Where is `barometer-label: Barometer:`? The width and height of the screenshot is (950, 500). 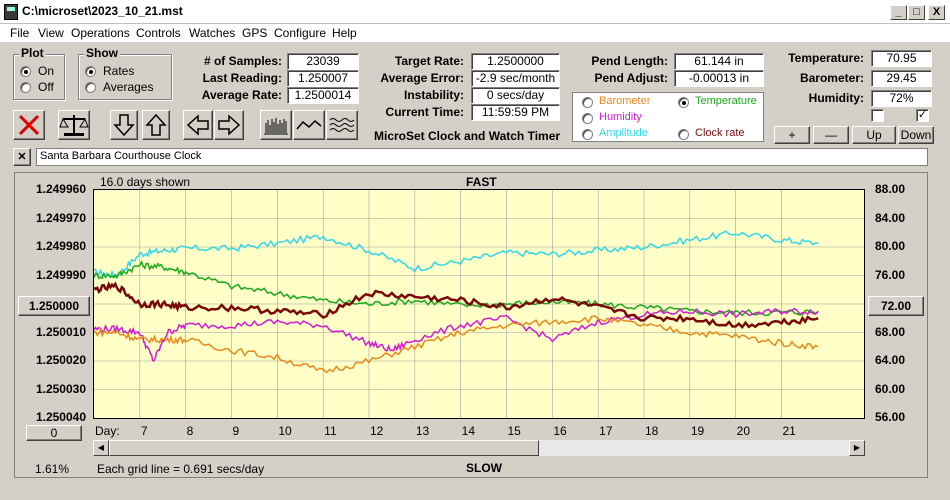 barometer-label: Barometer: is located at coordinates (831, 78).